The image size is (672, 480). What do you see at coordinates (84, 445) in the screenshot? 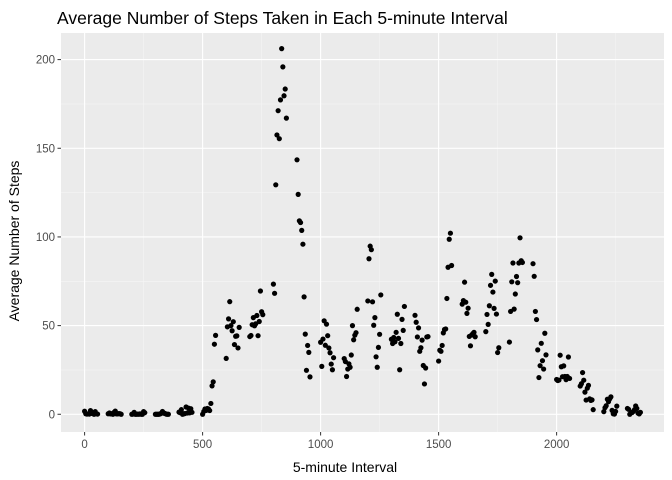
I see `x-tick-label-0: 0` at bounding box center [84, 445].